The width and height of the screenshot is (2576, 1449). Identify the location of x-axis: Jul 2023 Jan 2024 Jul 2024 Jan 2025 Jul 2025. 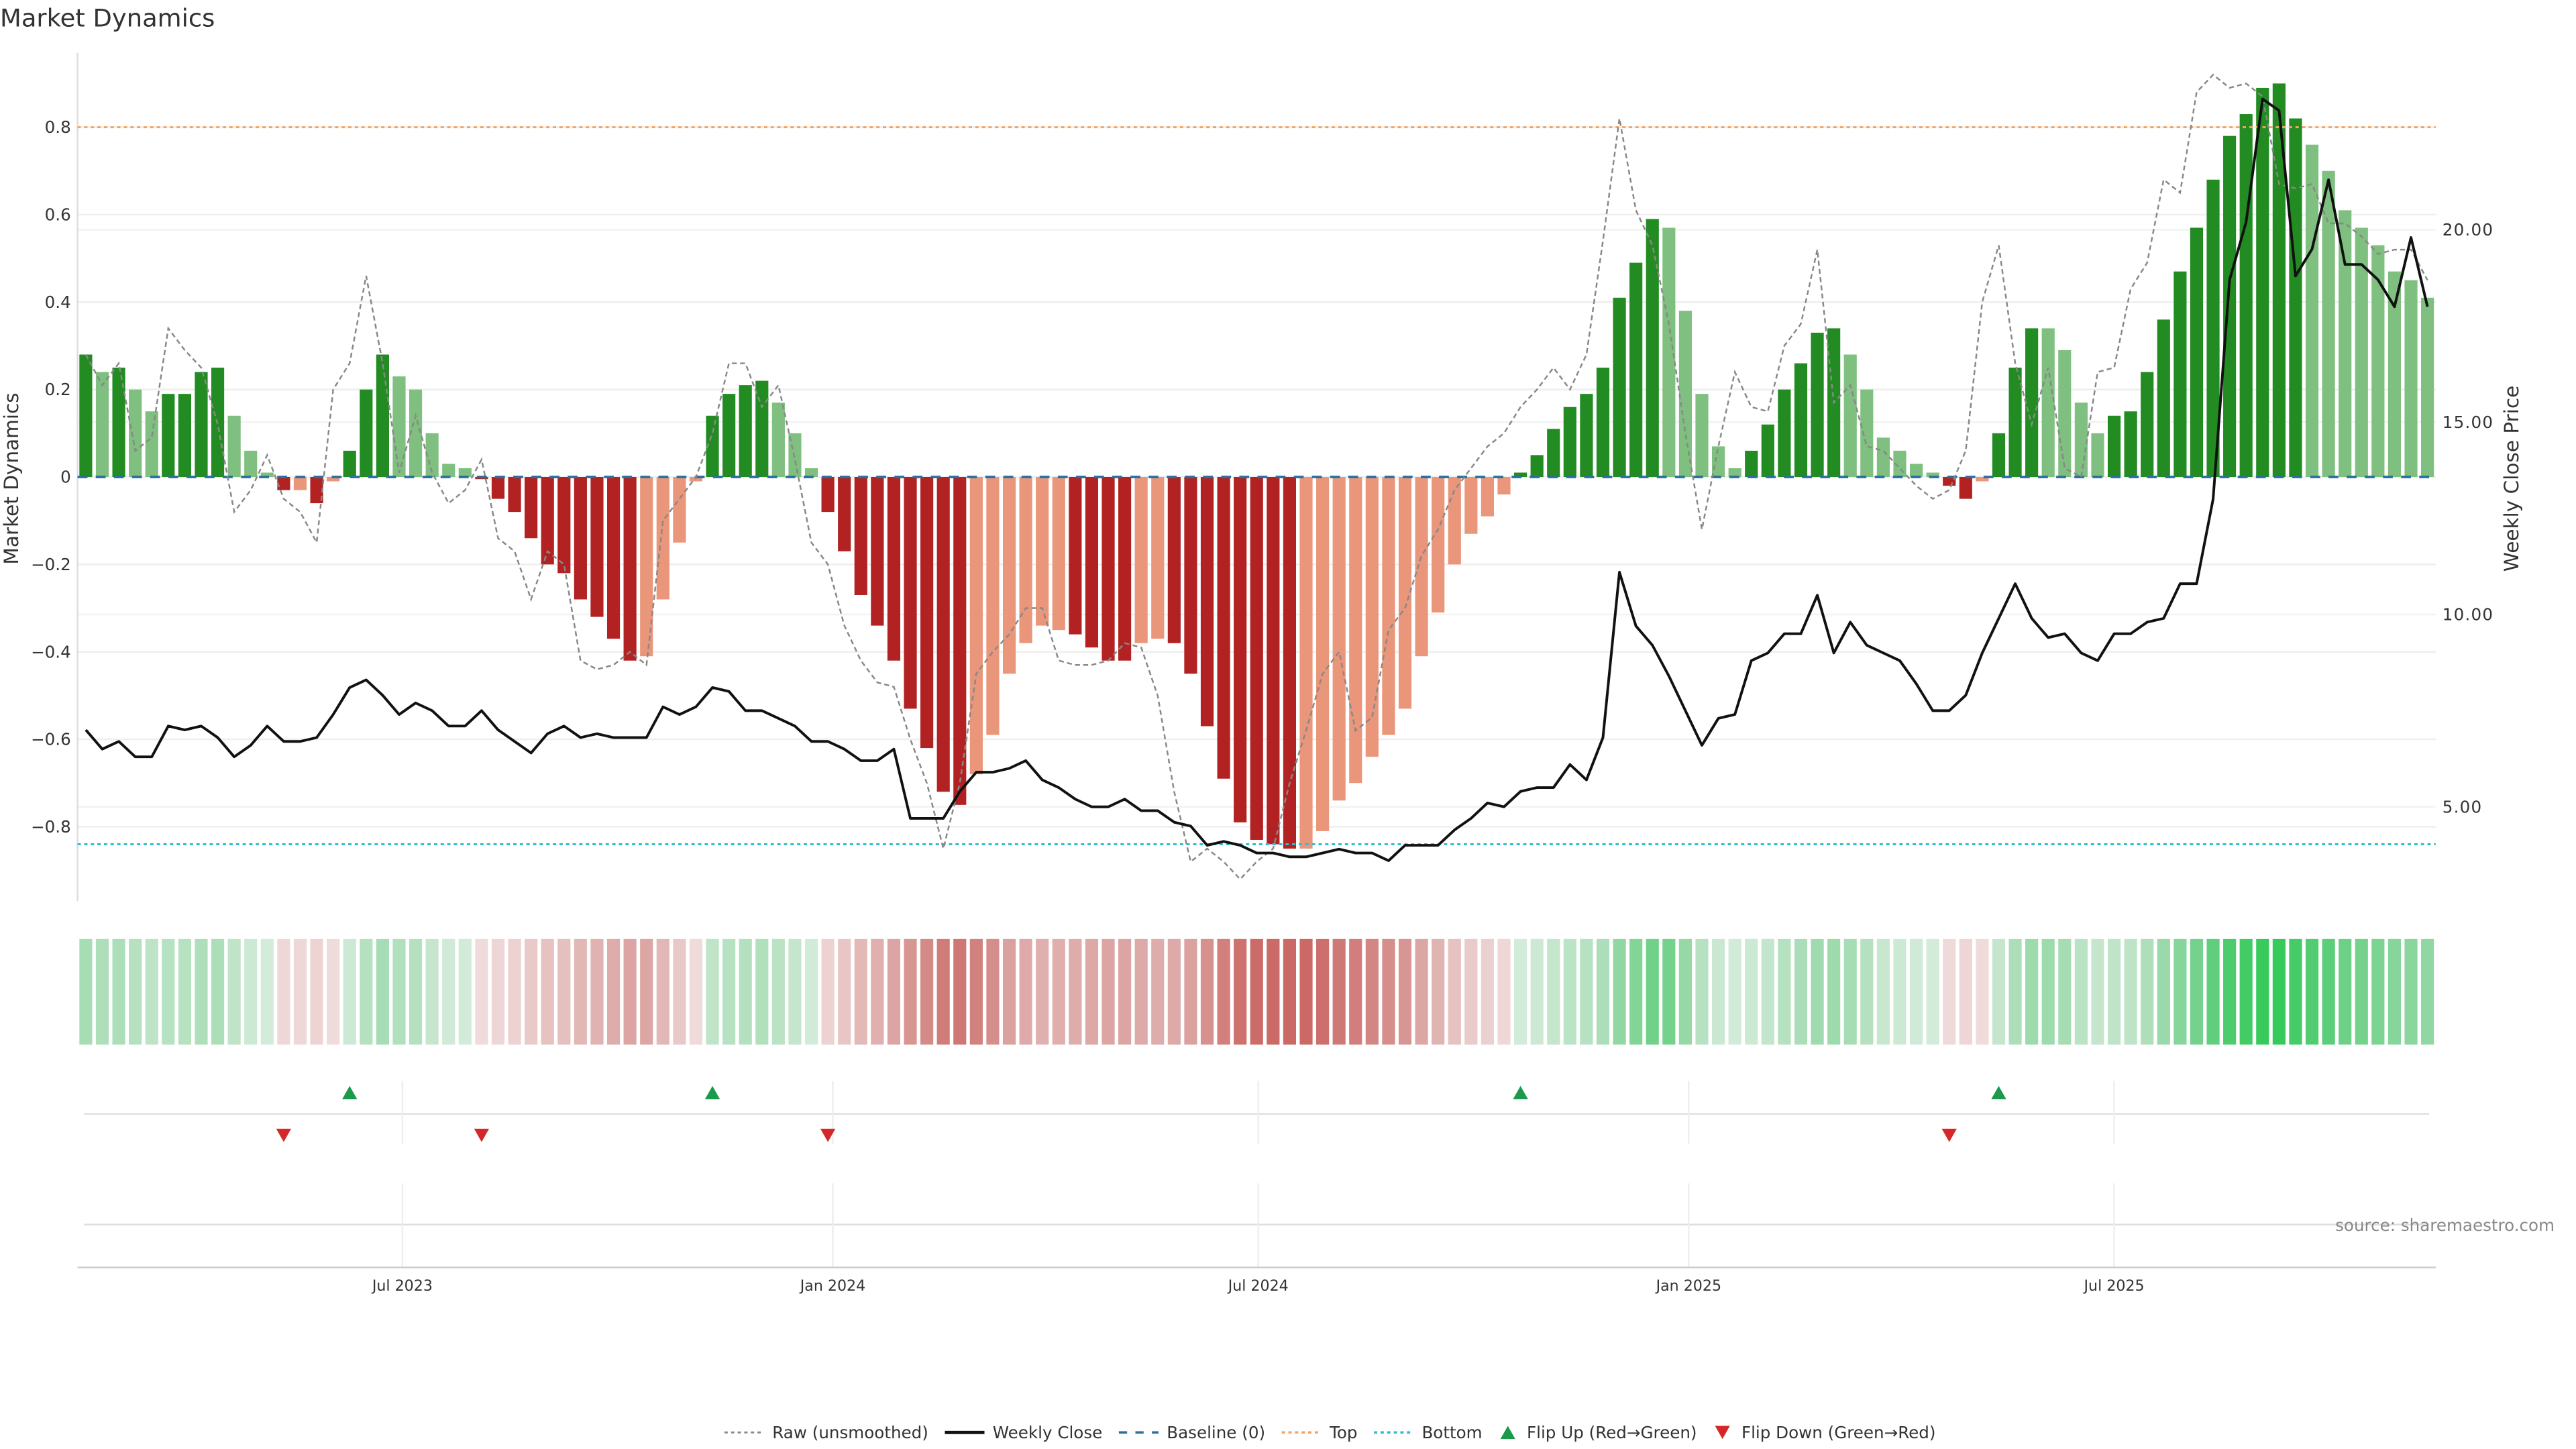
(1256, 1281).